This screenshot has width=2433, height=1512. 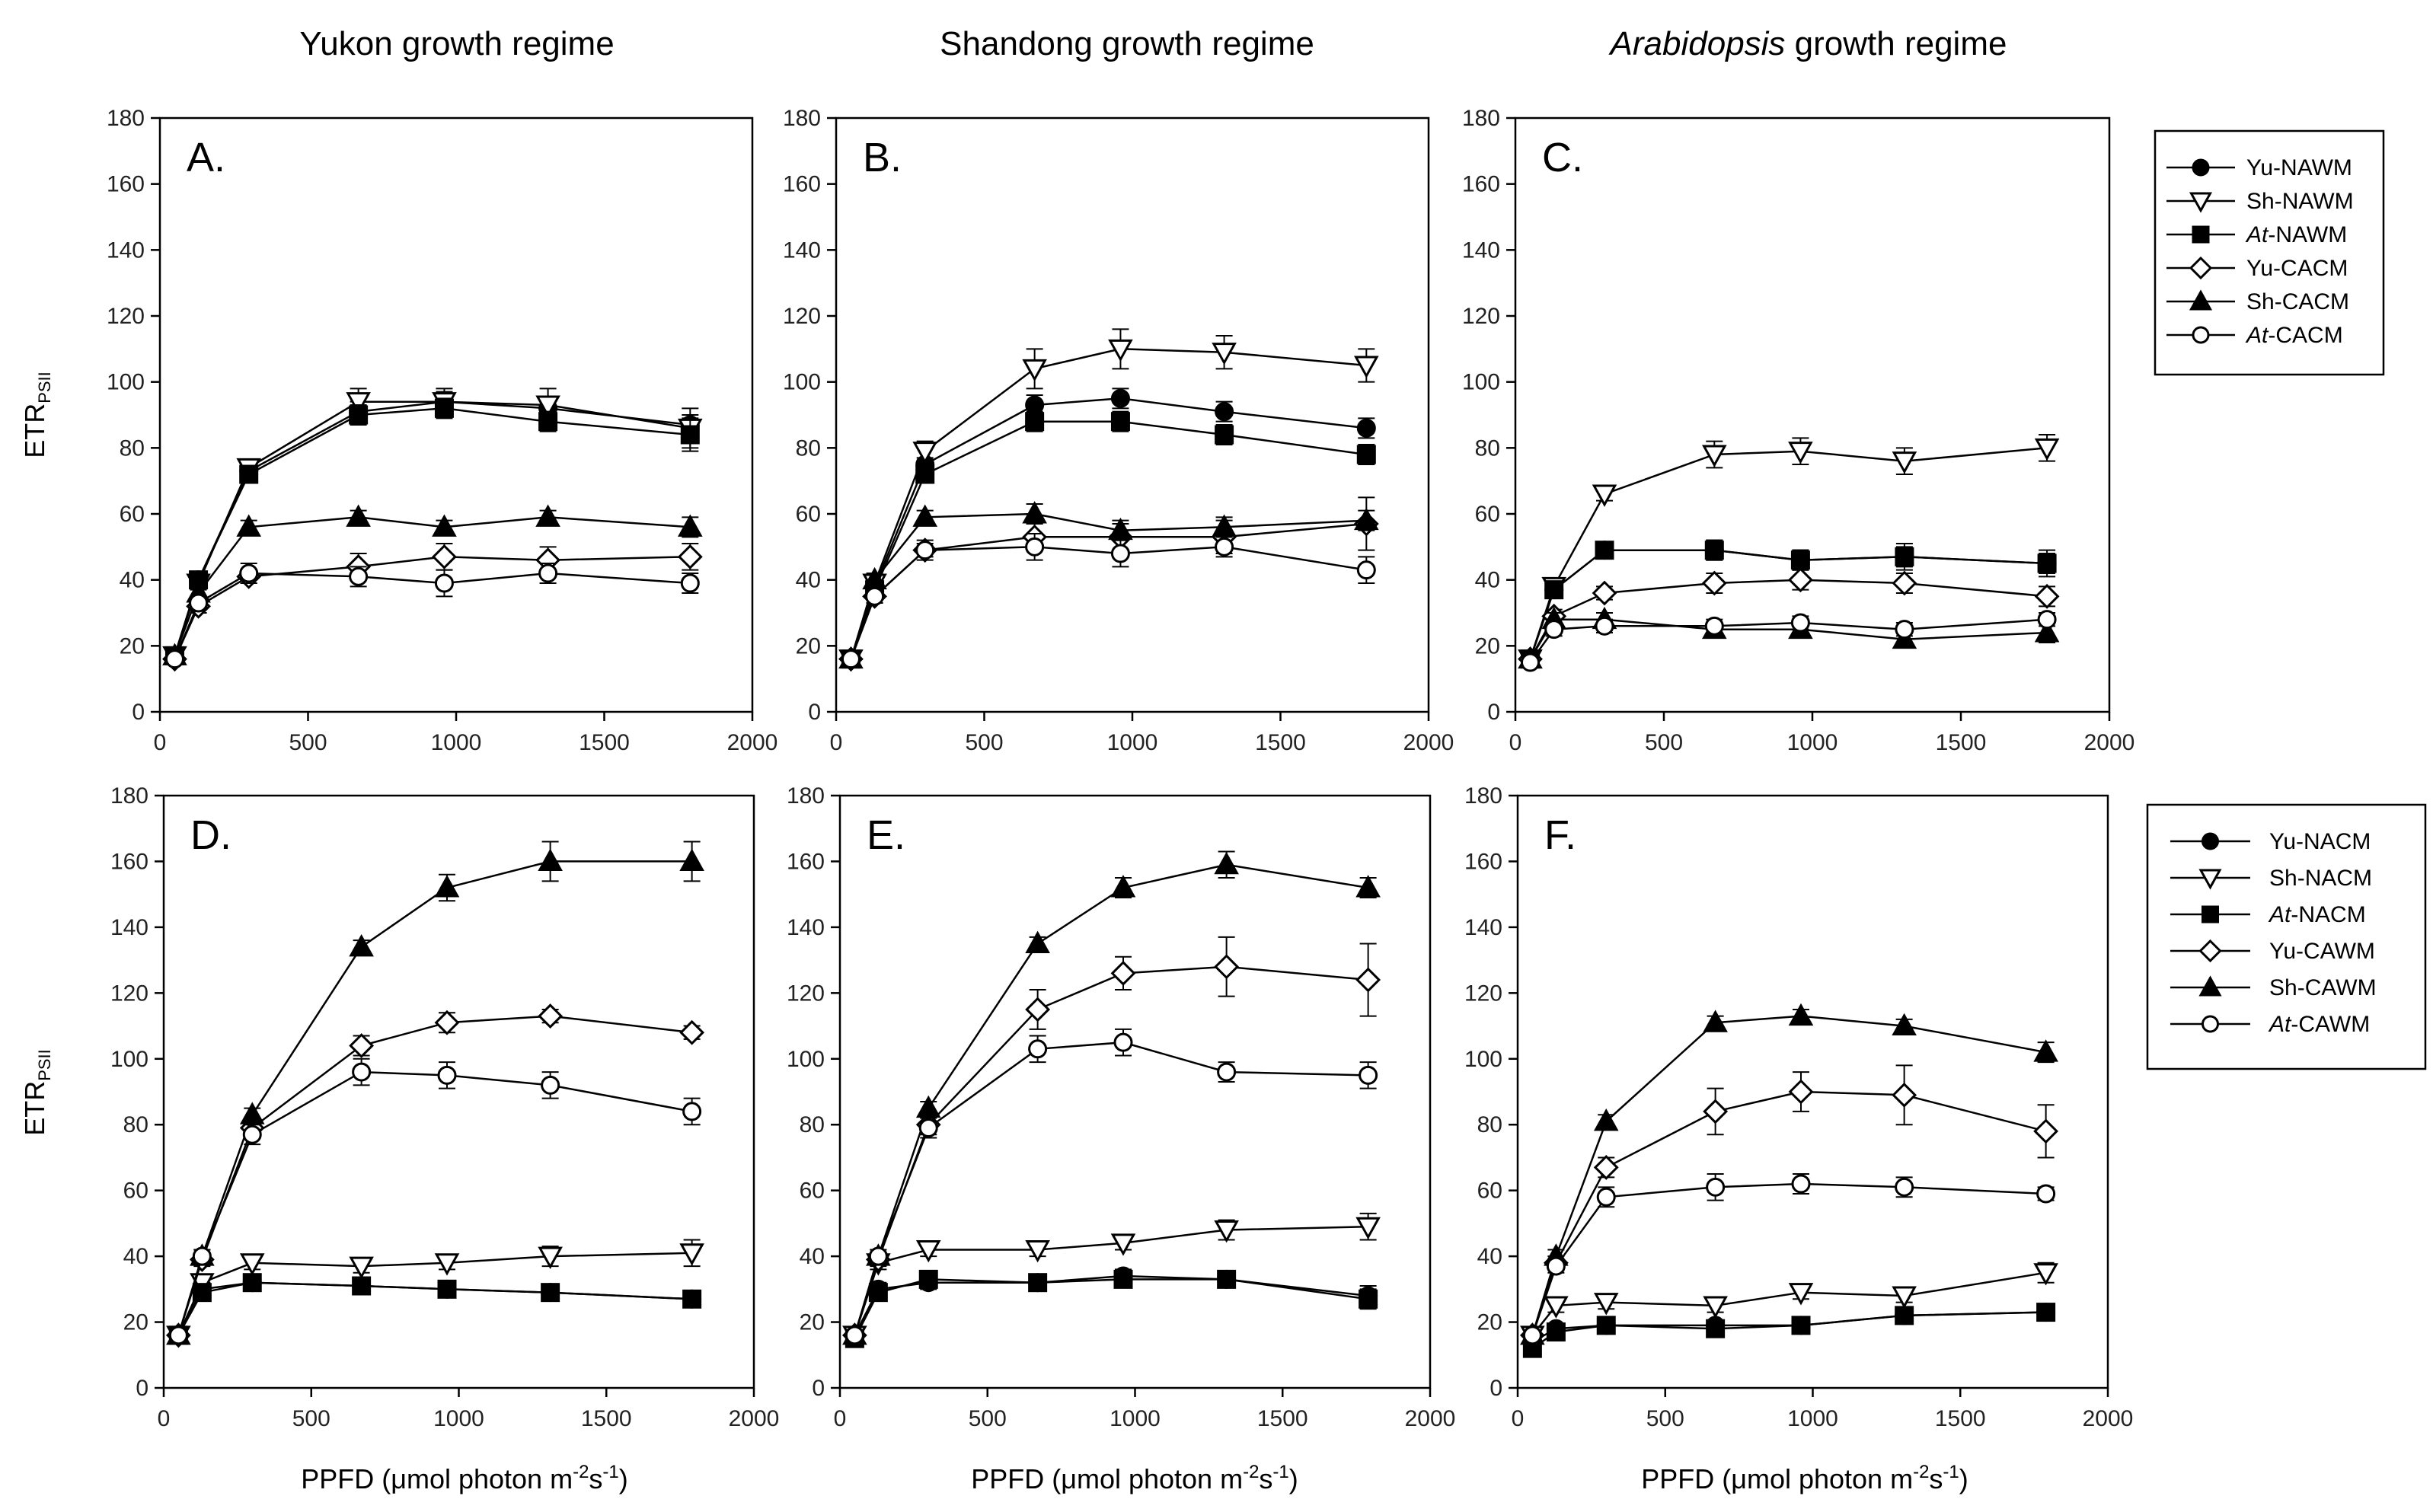 I want to click on series-at-cacm, so click(x=1109, y=601).